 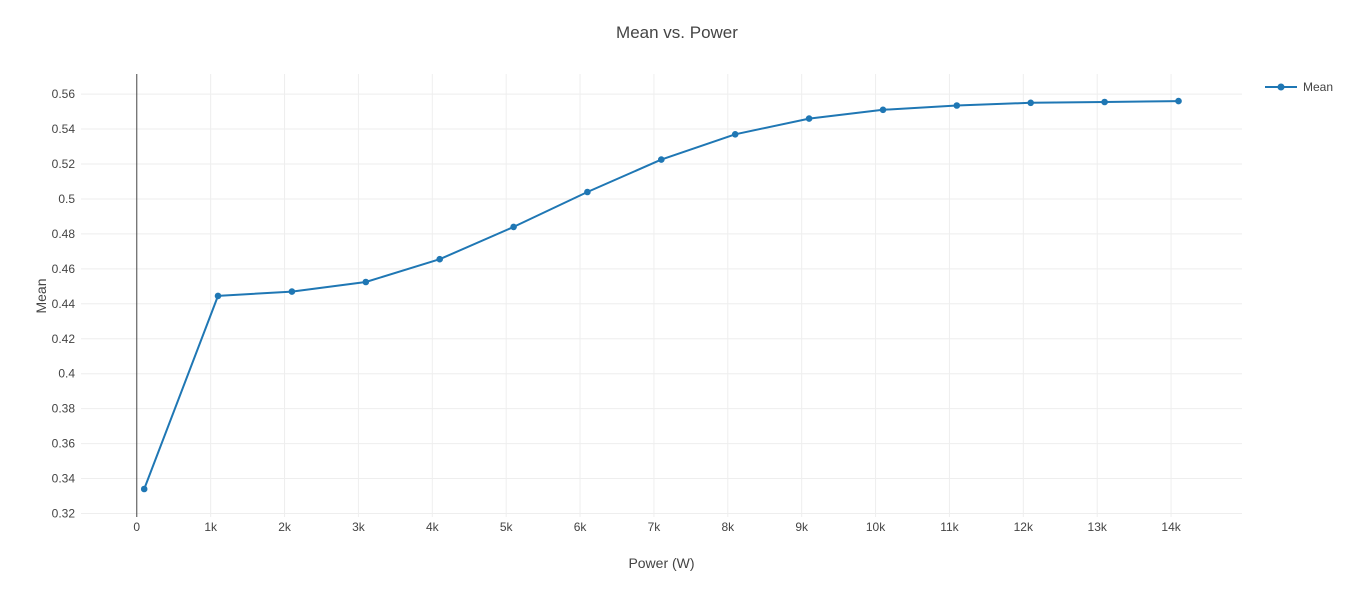 I want to click on x-tick-label: 3k, so click(x=359, y=527).